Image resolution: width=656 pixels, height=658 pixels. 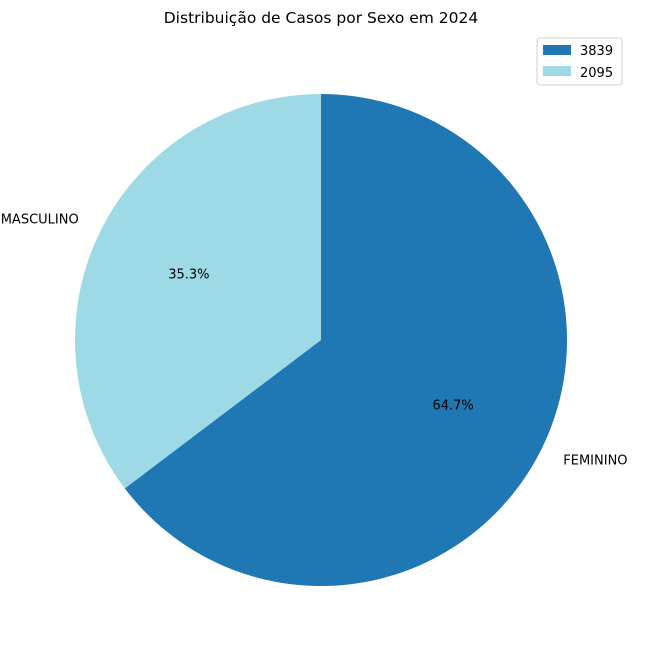 I want to click on chart-title: Distribuição de Casos por Sexo em 2024, so click(x=321, y=18).